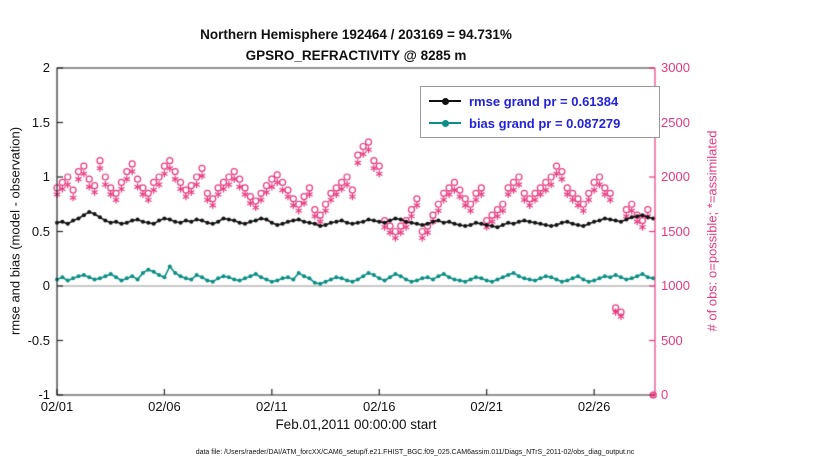 This screenshot has width=830, height=470. What do you see at coordinates (445, 101) in the screenshot?
I see `rmse-line-marker-icon` at bounding box center [445, 101].